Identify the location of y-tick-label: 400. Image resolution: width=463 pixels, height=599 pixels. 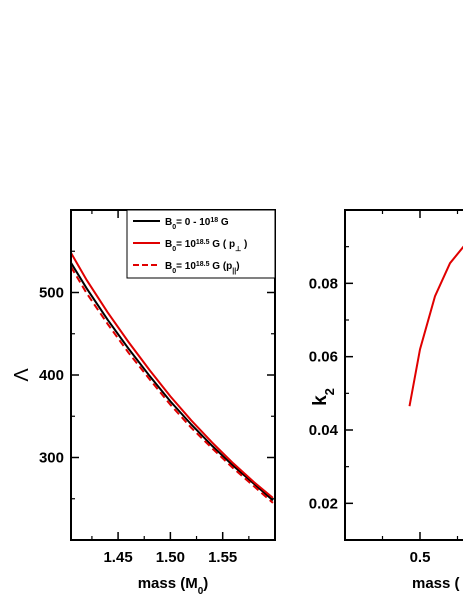
(51, 375).